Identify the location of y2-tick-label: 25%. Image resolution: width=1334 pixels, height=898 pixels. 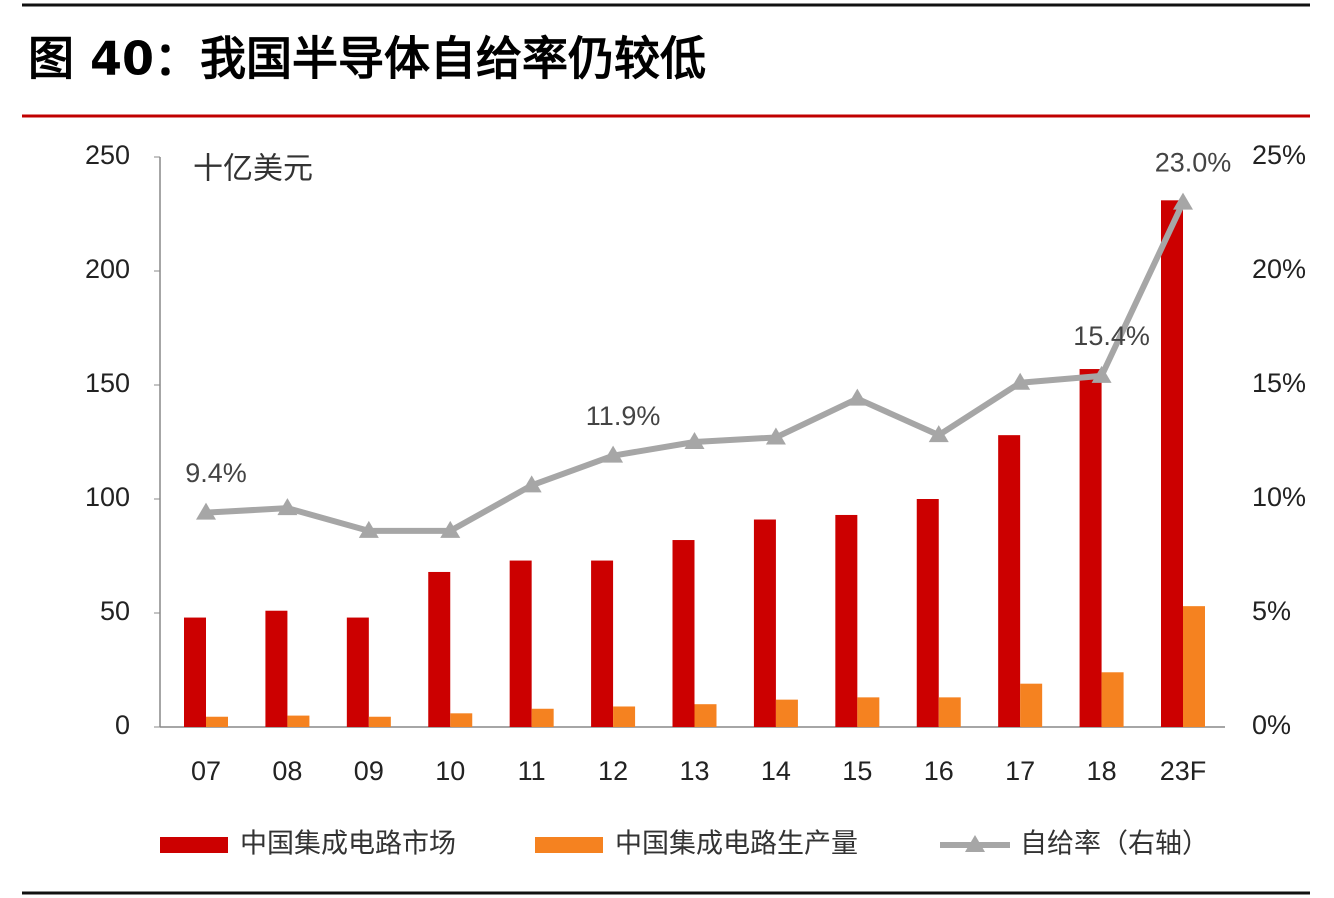
(1279, 155).